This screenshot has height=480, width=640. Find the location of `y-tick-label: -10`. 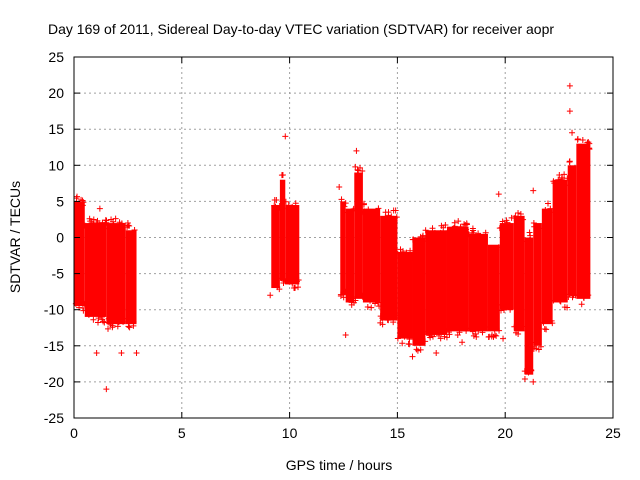

y-tick-label: -10 is located at coordinates (54, 310).